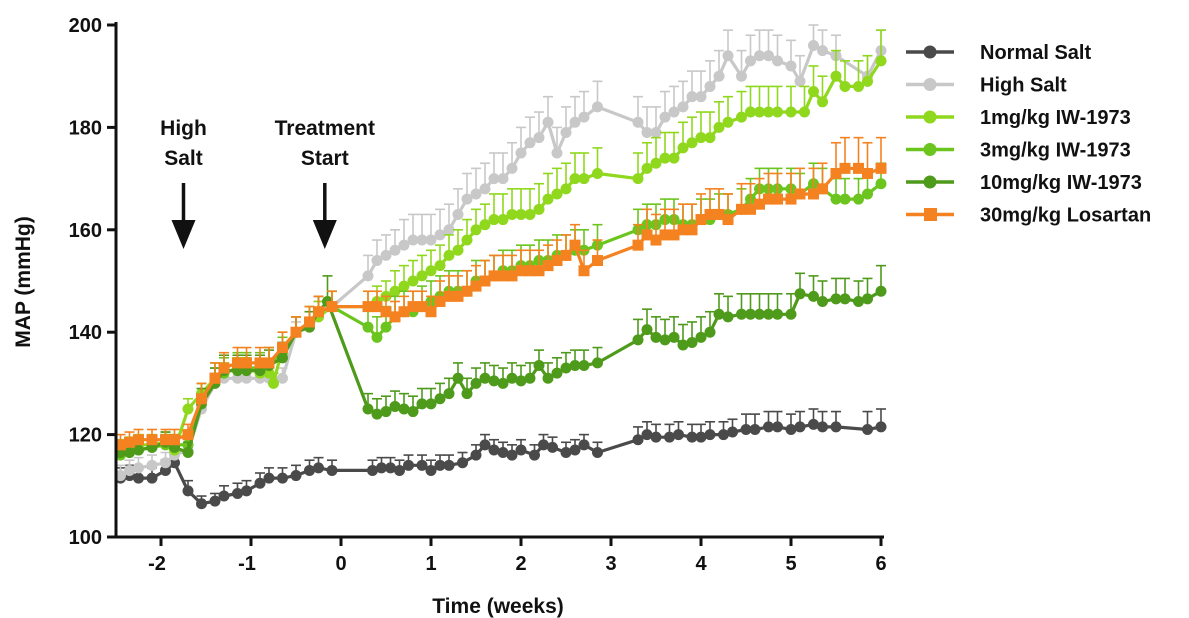 Image resolution: width=1189 pixels, height=618 pixels. What do you see at coordinates (183, 183) in the screenshot?
I see `annotation-0: High Salt` at bounding box center [183, 183].